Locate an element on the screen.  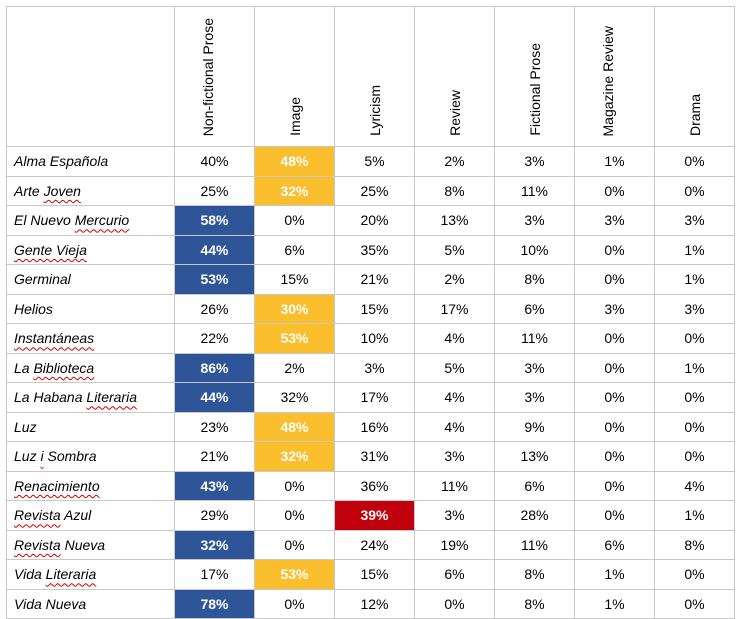
value-cell-non-fictional-prose: 86% is located at coordinates (214, 367).